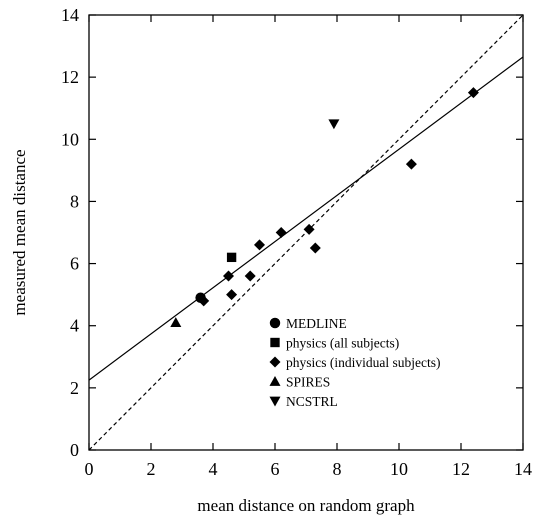 This screenshot has height=519, width=535. Describe the element at coordinates (461, 469) in the screenshot. I see `x-tick-label: 12` at that location.